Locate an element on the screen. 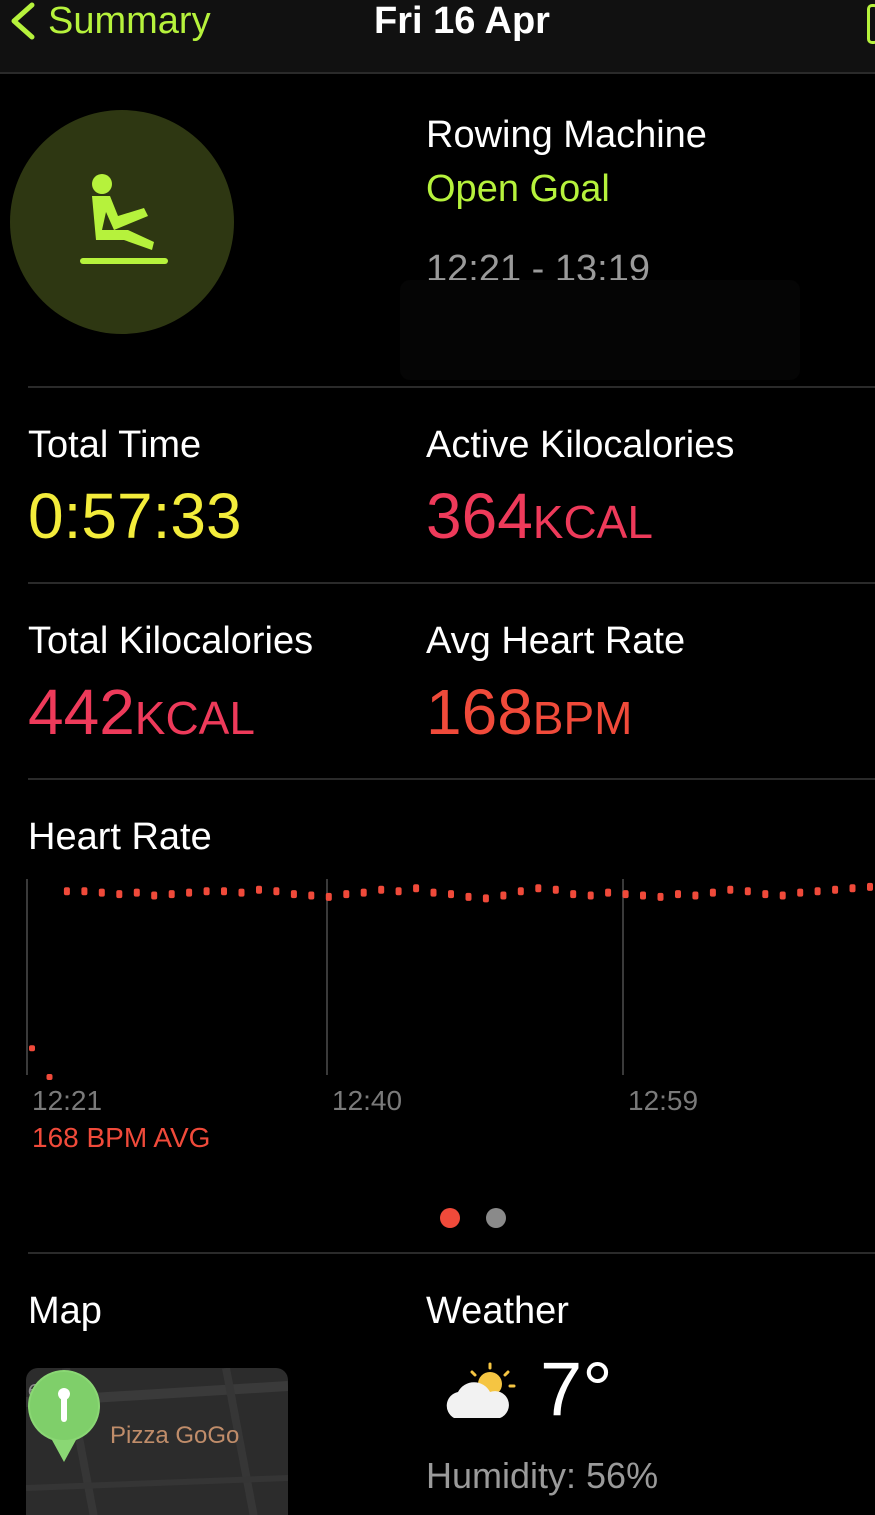 Image resolution: width=875 pixels, height=1515 pixels. metric-label-total-kcal: Total Kilocalories is located at coordinates (171, 641).